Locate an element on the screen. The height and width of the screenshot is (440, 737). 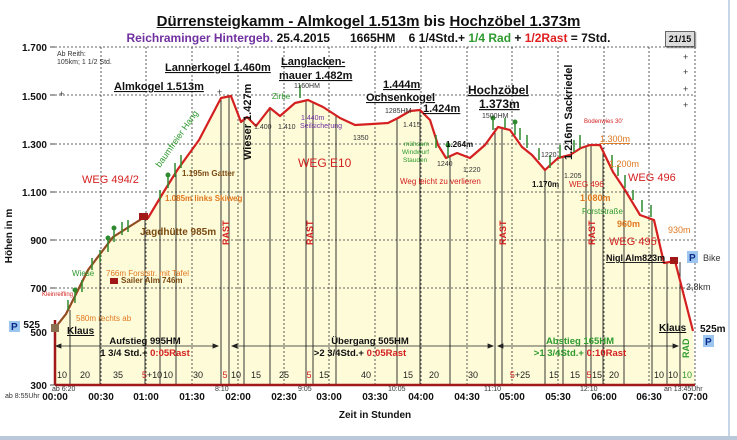
elev-1350: 1350 is located at coordinates (361, 138).